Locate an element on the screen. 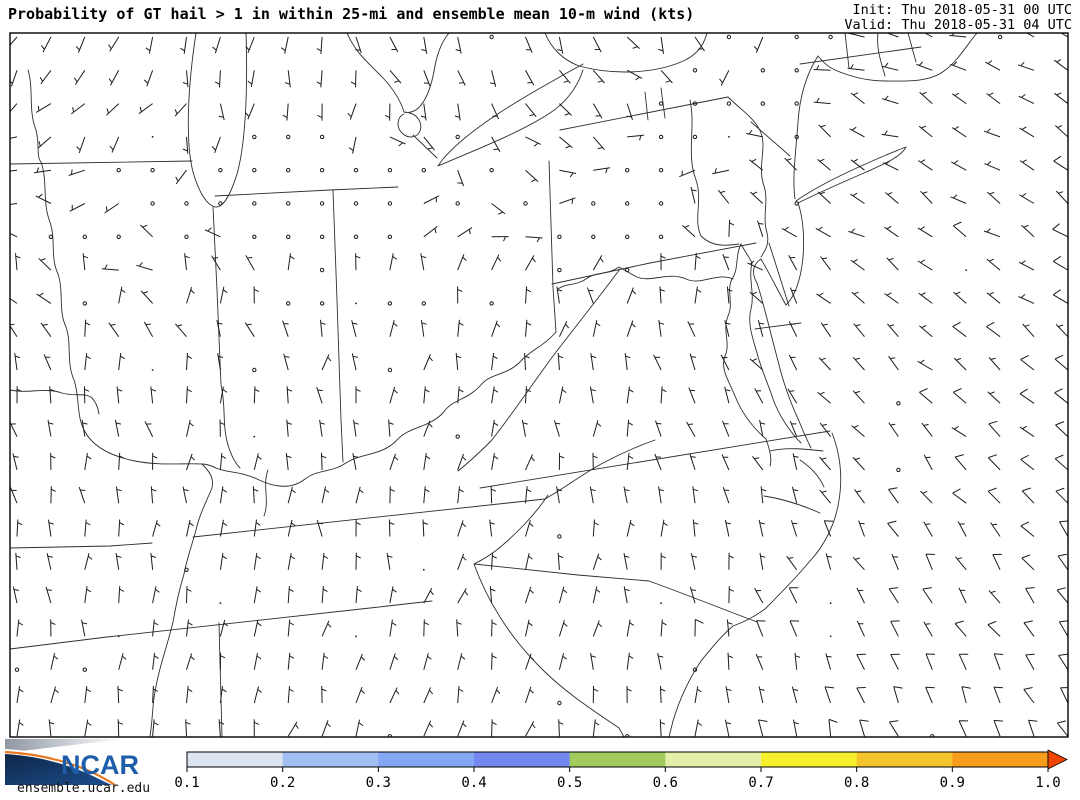  hudson-river is located at coordinates (806, 127).